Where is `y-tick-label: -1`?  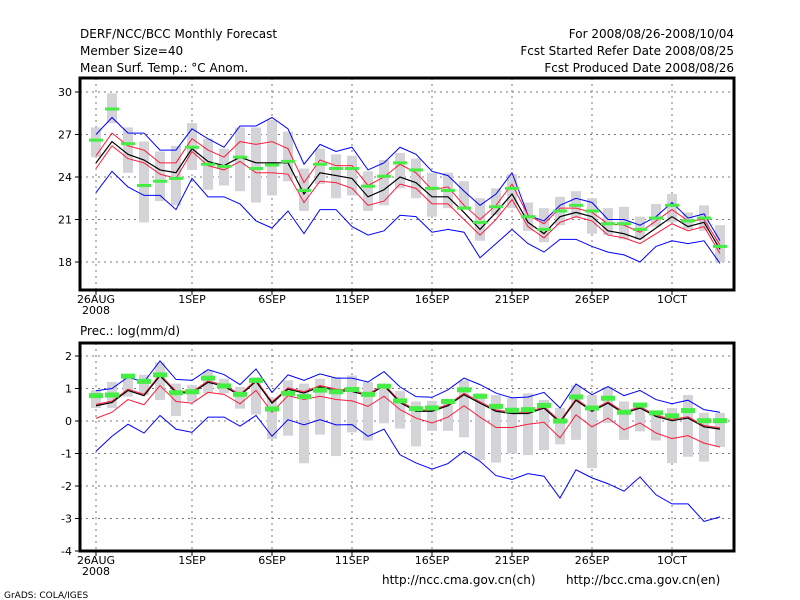 y-tick-label: -1 is located at coordinates (66, 454).